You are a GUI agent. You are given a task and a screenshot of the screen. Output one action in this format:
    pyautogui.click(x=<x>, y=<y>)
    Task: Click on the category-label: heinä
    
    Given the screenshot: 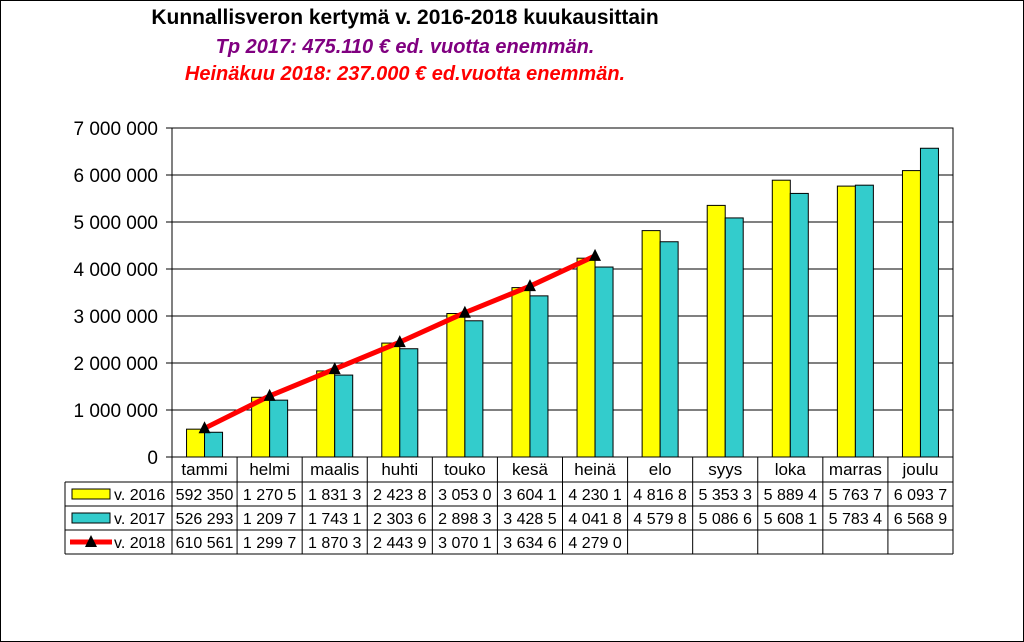 What is the action you would take?
    pyautogui.click(x=595, y=469)
    